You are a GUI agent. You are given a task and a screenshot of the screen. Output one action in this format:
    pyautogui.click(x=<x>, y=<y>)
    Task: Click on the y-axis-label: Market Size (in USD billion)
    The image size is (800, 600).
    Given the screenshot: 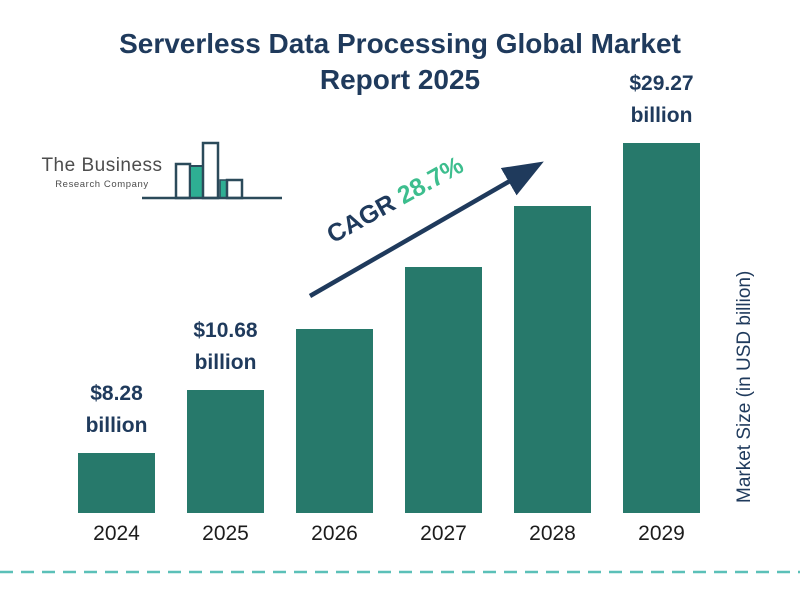 What is the action you would take?
    pyautogui.click(x=744, y=387)
    